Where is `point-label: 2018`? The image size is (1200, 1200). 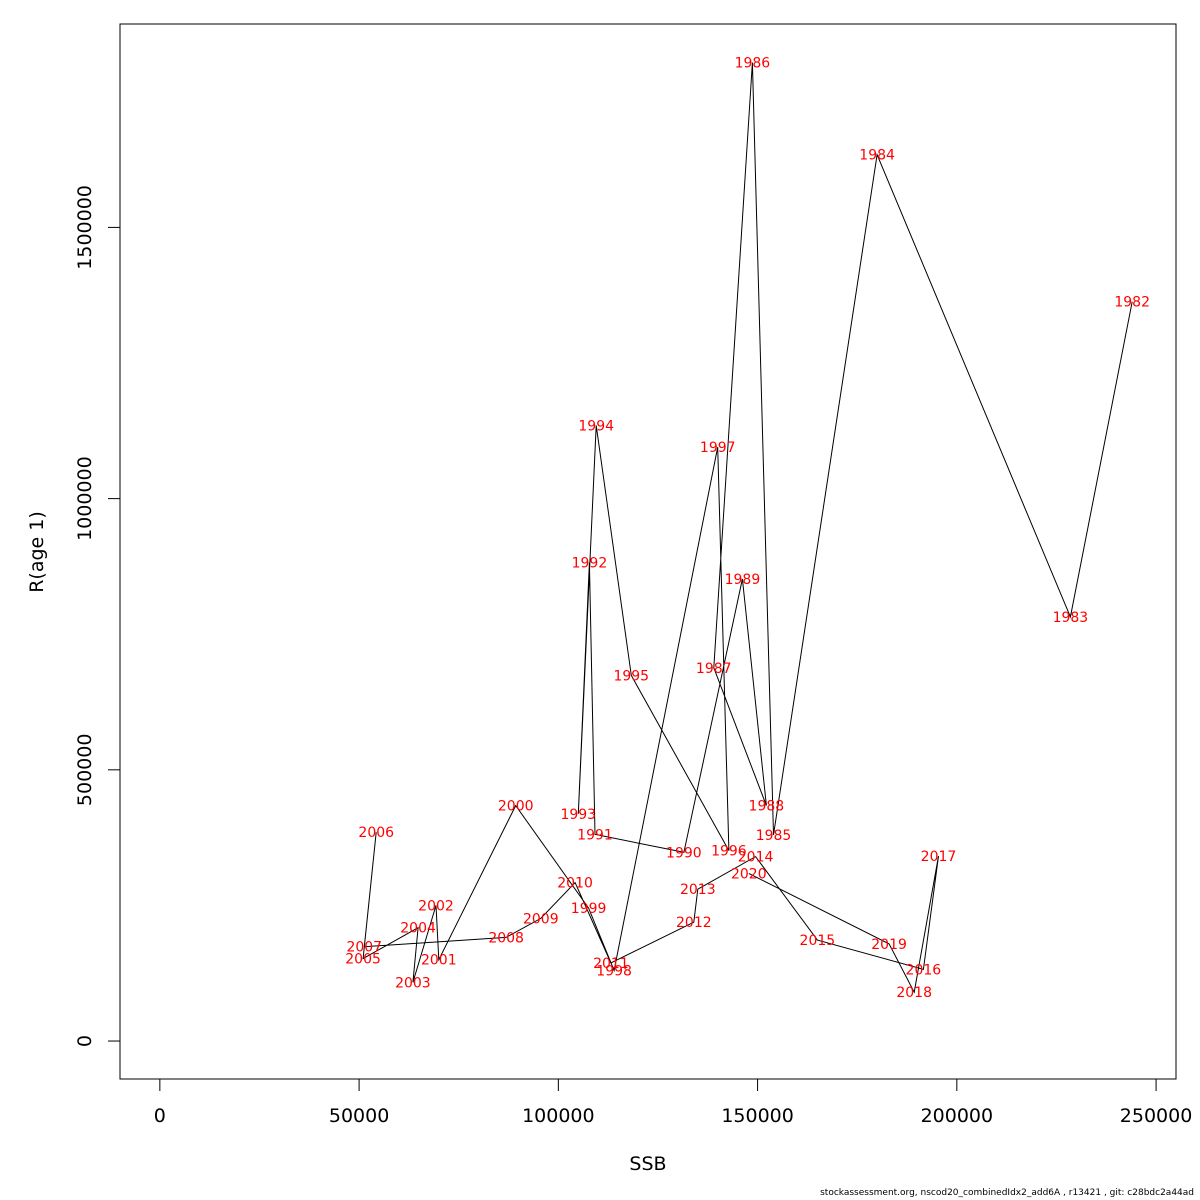 point-label: 2018 is located at coordinates (914, 993).